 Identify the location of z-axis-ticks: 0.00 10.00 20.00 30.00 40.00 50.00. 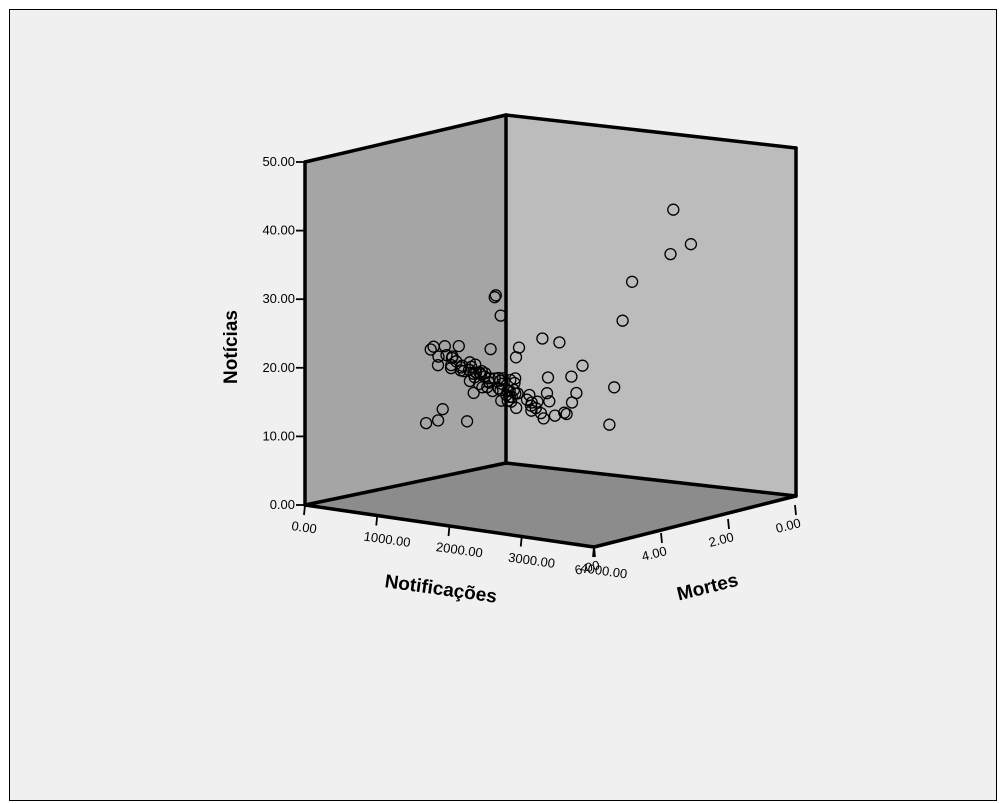
(283, 333).